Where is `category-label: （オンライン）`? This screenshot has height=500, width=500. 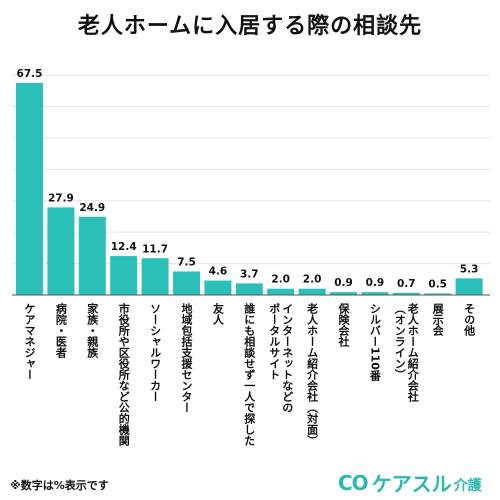
category-label: （オンライン） is located at coordinates (400, 341).